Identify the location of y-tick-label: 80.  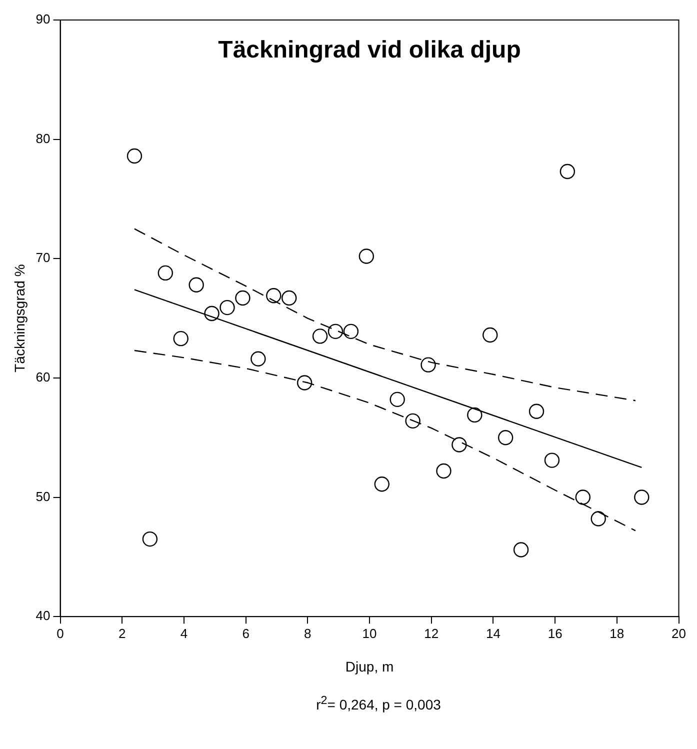
(43, 138).